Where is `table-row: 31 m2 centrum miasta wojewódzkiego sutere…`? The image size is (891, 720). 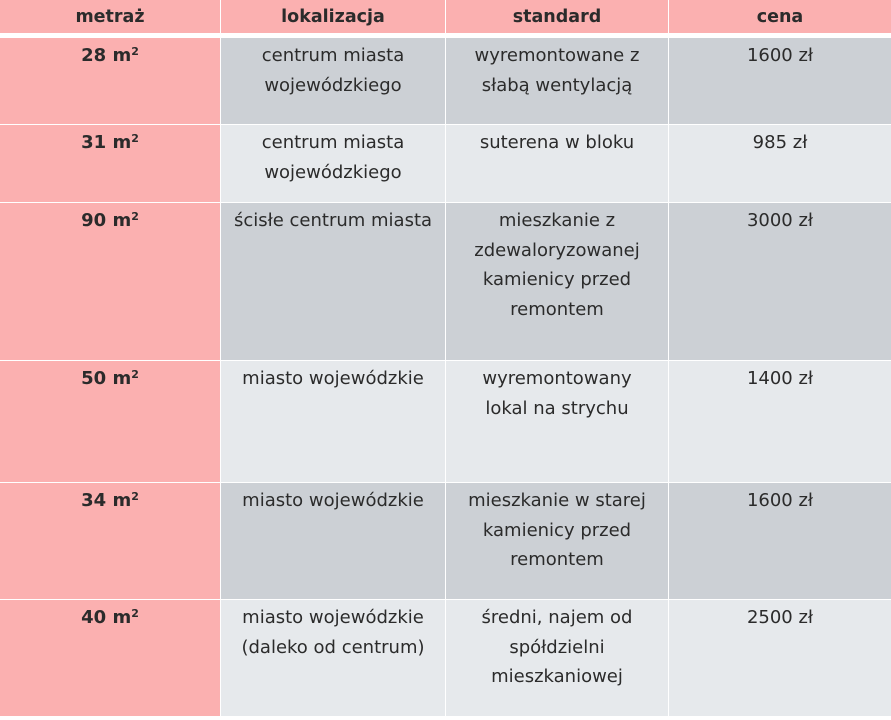 table-row: 31 m2 centrum miasta wojewódzkiego sutere… is located at coordinates (445, 164).